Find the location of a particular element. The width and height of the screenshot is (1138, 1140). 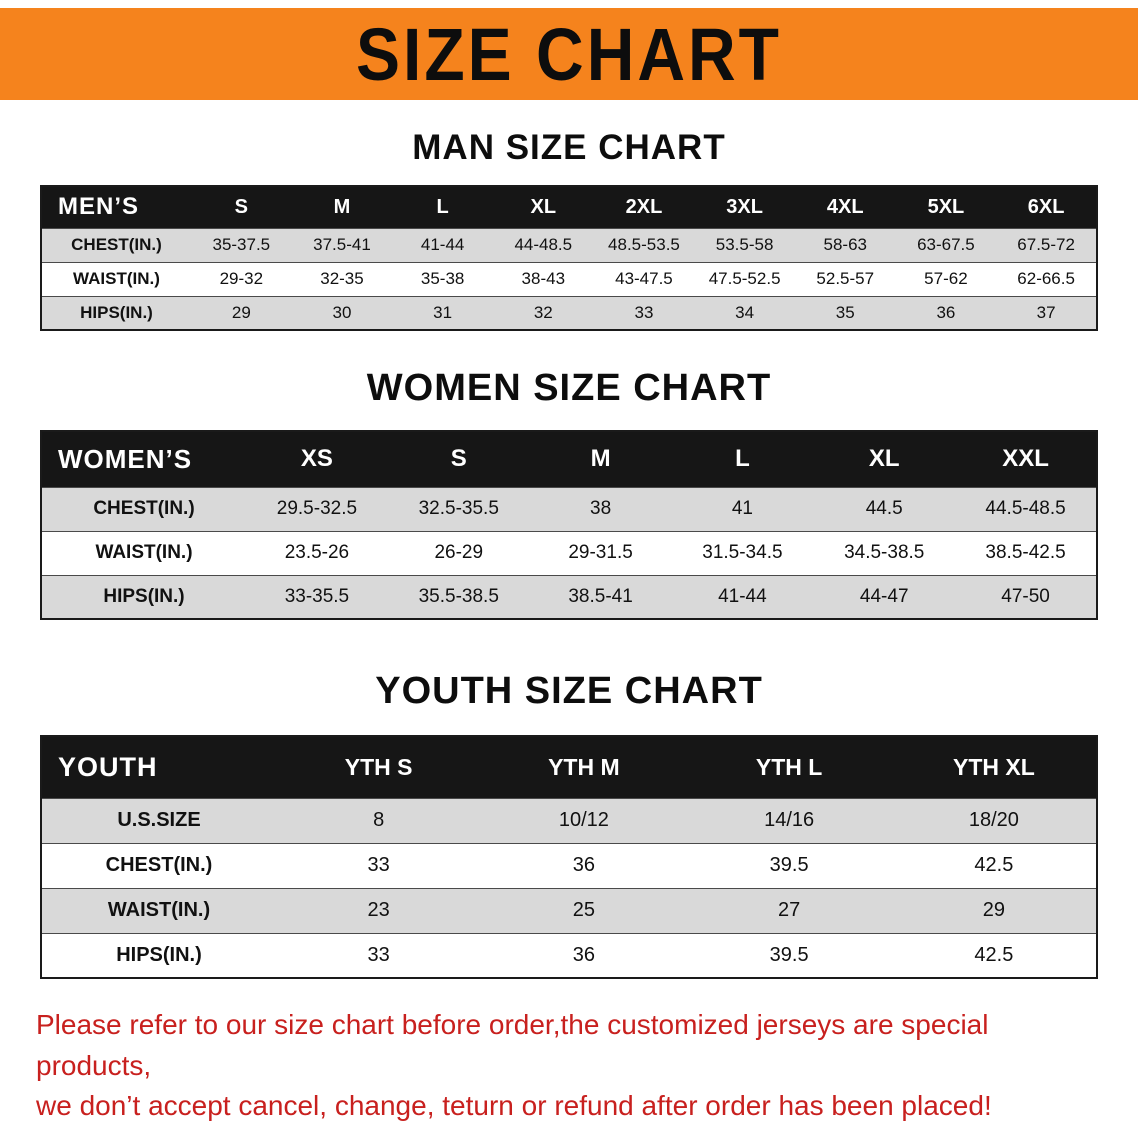

size-value-cell: 31.5-34.5 is located at coordinates (742, 552).